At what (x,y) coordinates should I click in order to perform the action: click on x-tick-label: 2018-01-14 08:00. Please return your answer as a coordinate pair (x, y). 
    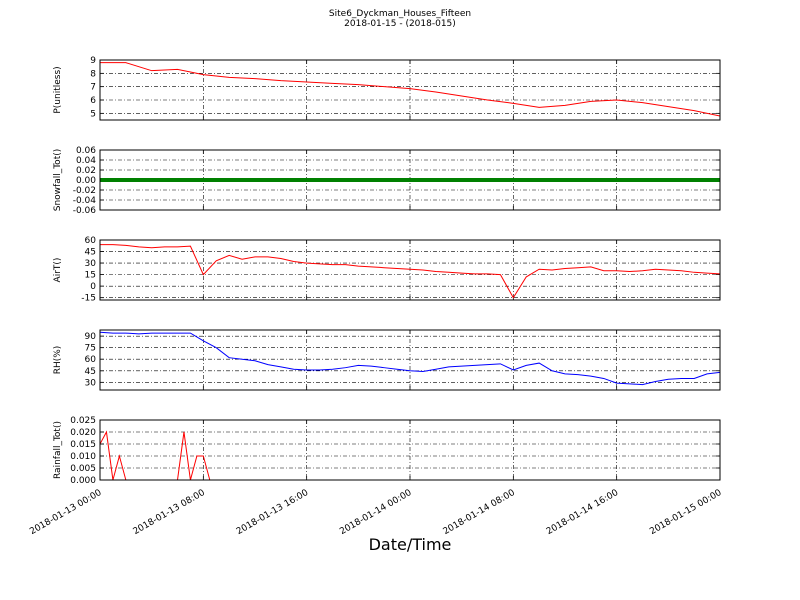
    Looking at the image, I should click on (479, 512).